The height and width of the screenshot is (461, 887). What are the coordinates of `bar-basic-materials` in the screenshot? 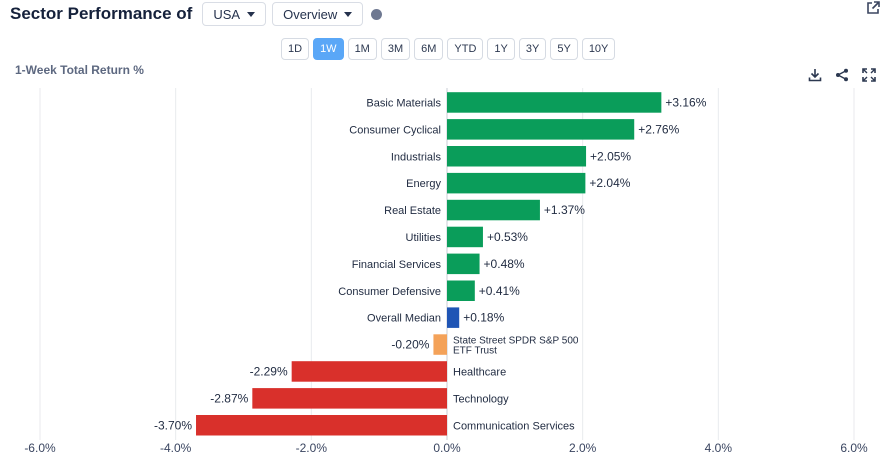 It's located at (554, 102).